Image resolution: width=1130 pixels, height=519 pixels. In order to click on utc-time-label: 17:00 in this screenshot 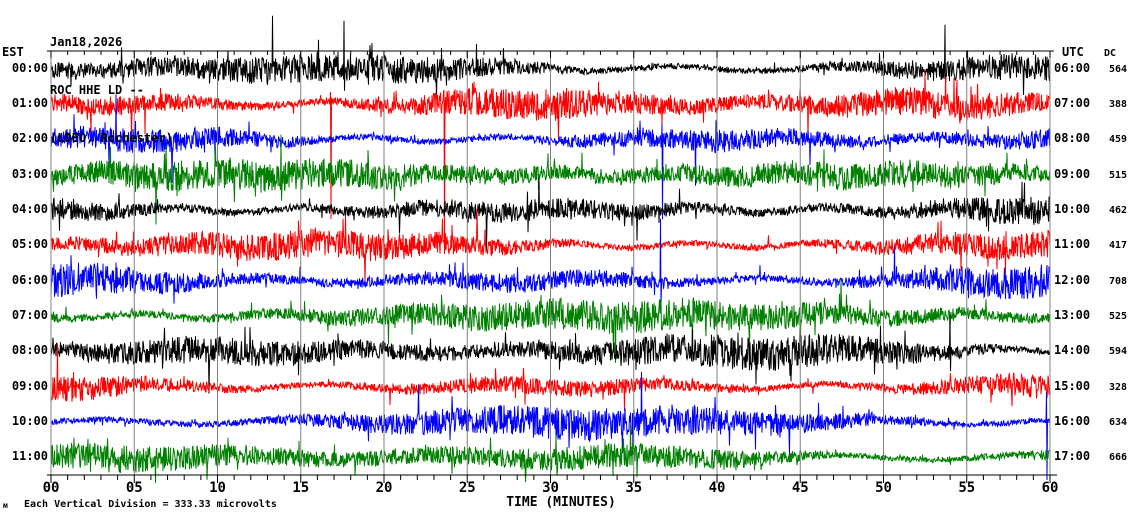, I will do `click(1072, 456)`.